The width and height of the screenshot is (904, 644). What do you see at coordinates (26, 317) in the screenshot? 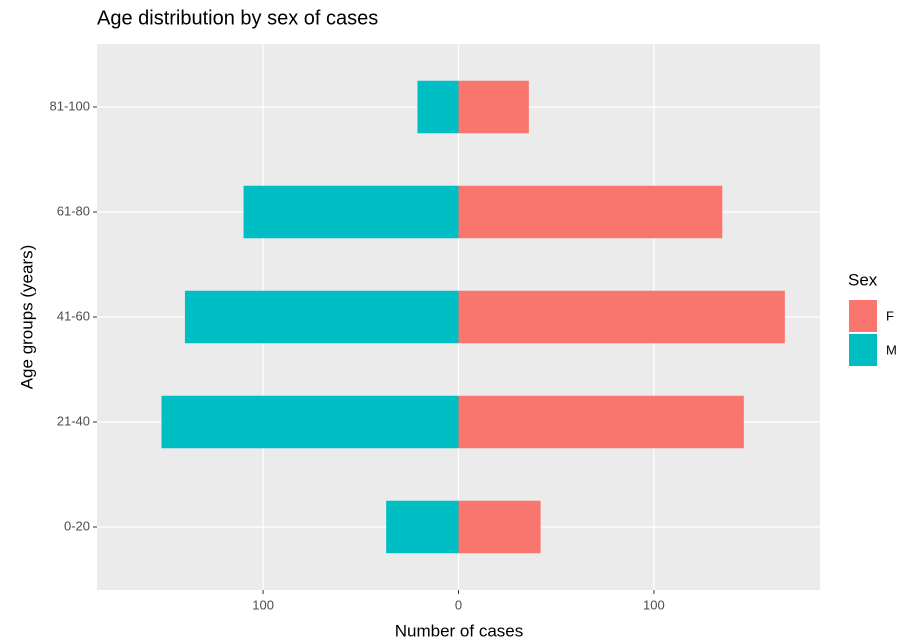
I see `y-axis-title: Age groups (years)` at bounding box center [26, 317].